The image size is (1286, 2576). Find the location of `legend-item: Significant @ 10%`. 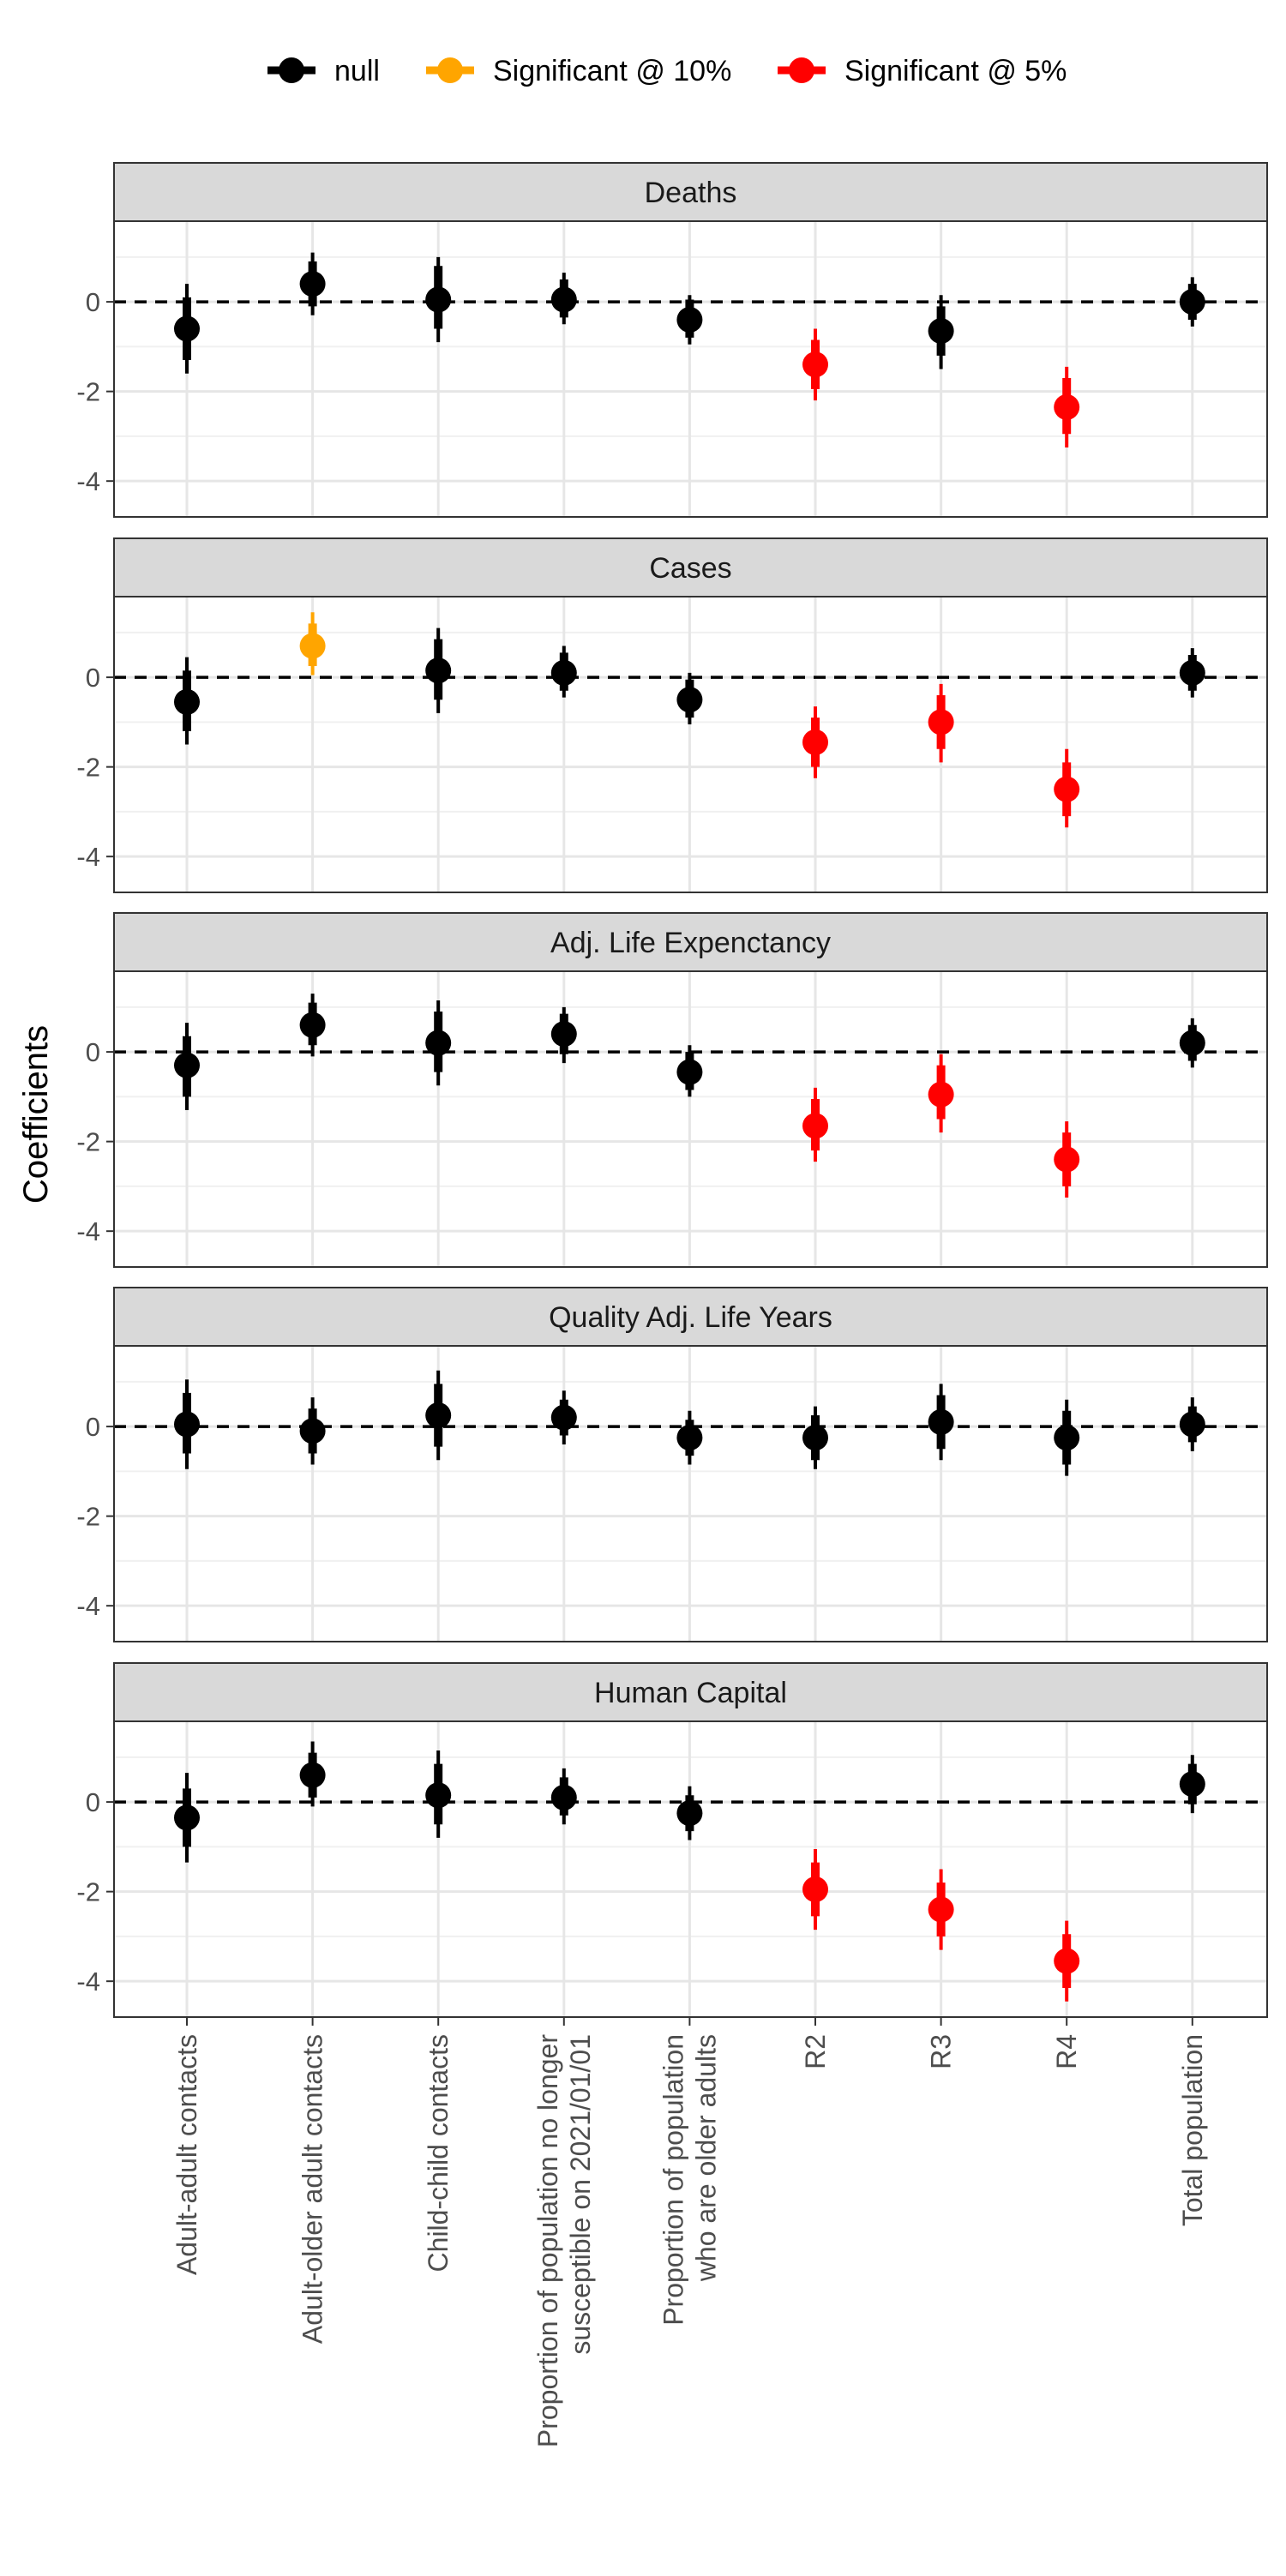

legend-item: Significant @ 10% is located at coordinates (578, 71).